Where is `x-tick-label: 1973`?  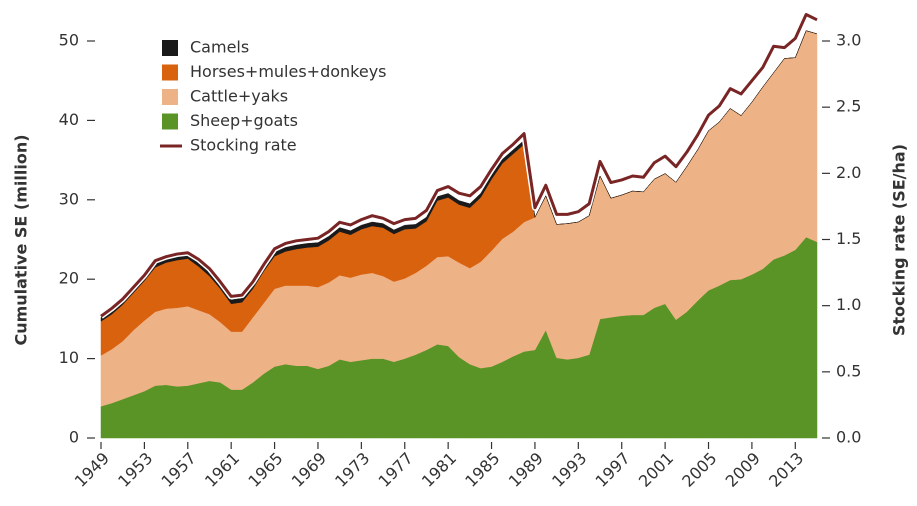 x-tick-label: 1973 is located at coordinates (352, 470).